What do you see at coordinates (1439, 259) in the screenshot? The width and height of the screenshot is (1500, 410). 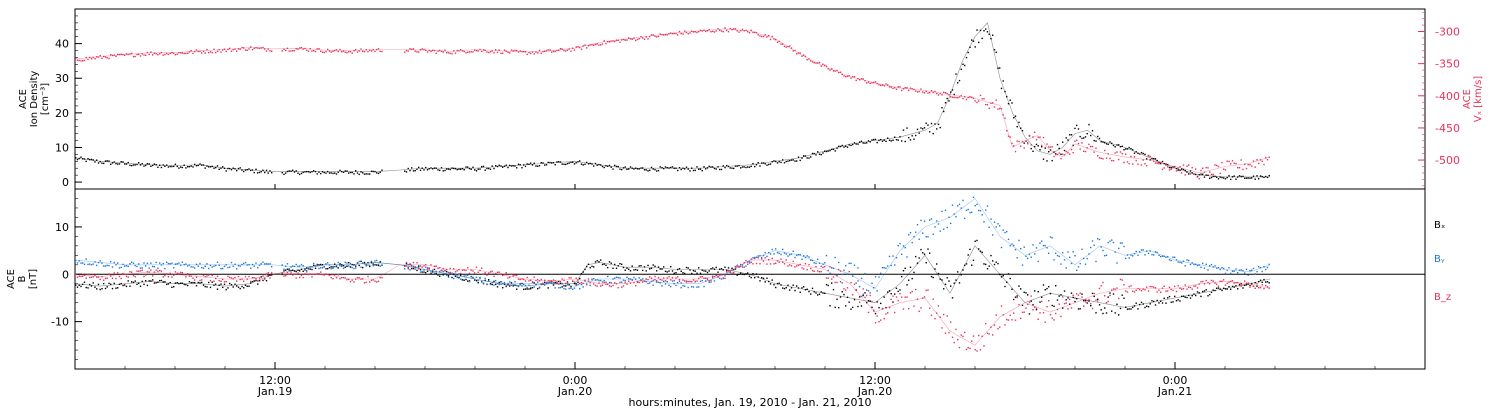 I see `legend-entry: Bᵧ` at bounding box center [1439, 259].